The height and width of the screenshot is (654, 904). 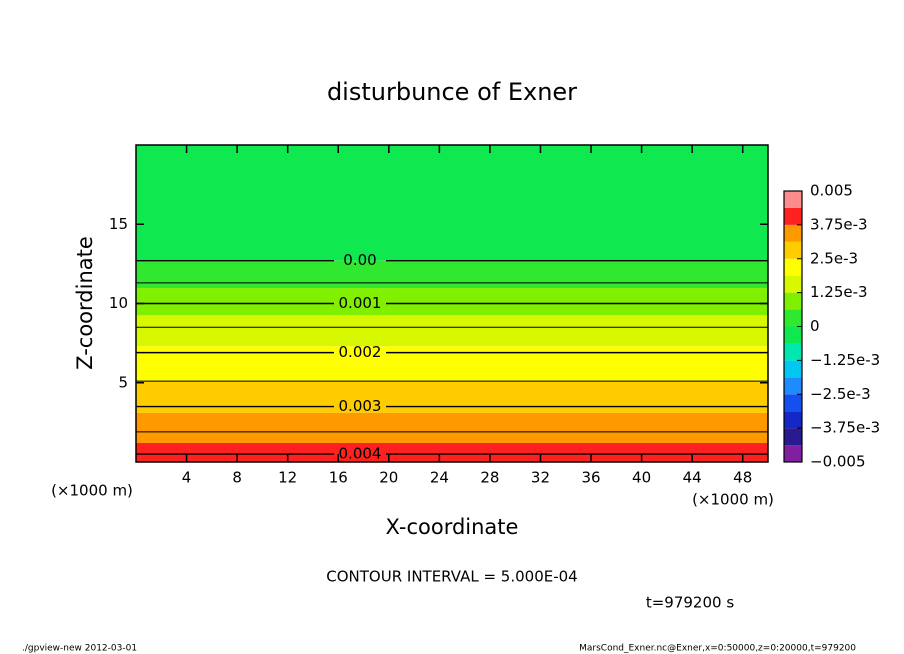 What do you see at coordinates (237, 478) in the screenshot?
I see `x-tick-label: 8` at bounding box center [237, 478].